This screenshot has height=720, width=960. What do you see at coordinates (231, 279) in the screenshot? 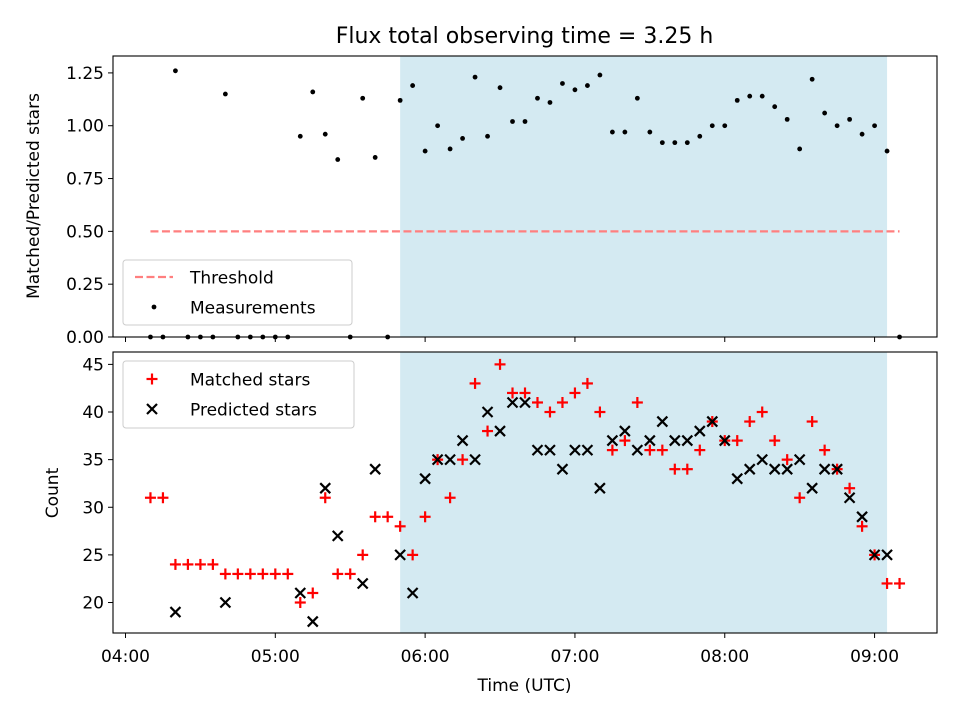
I see `threshold-legend-label: Threshold` at bounding box center [231, 279].